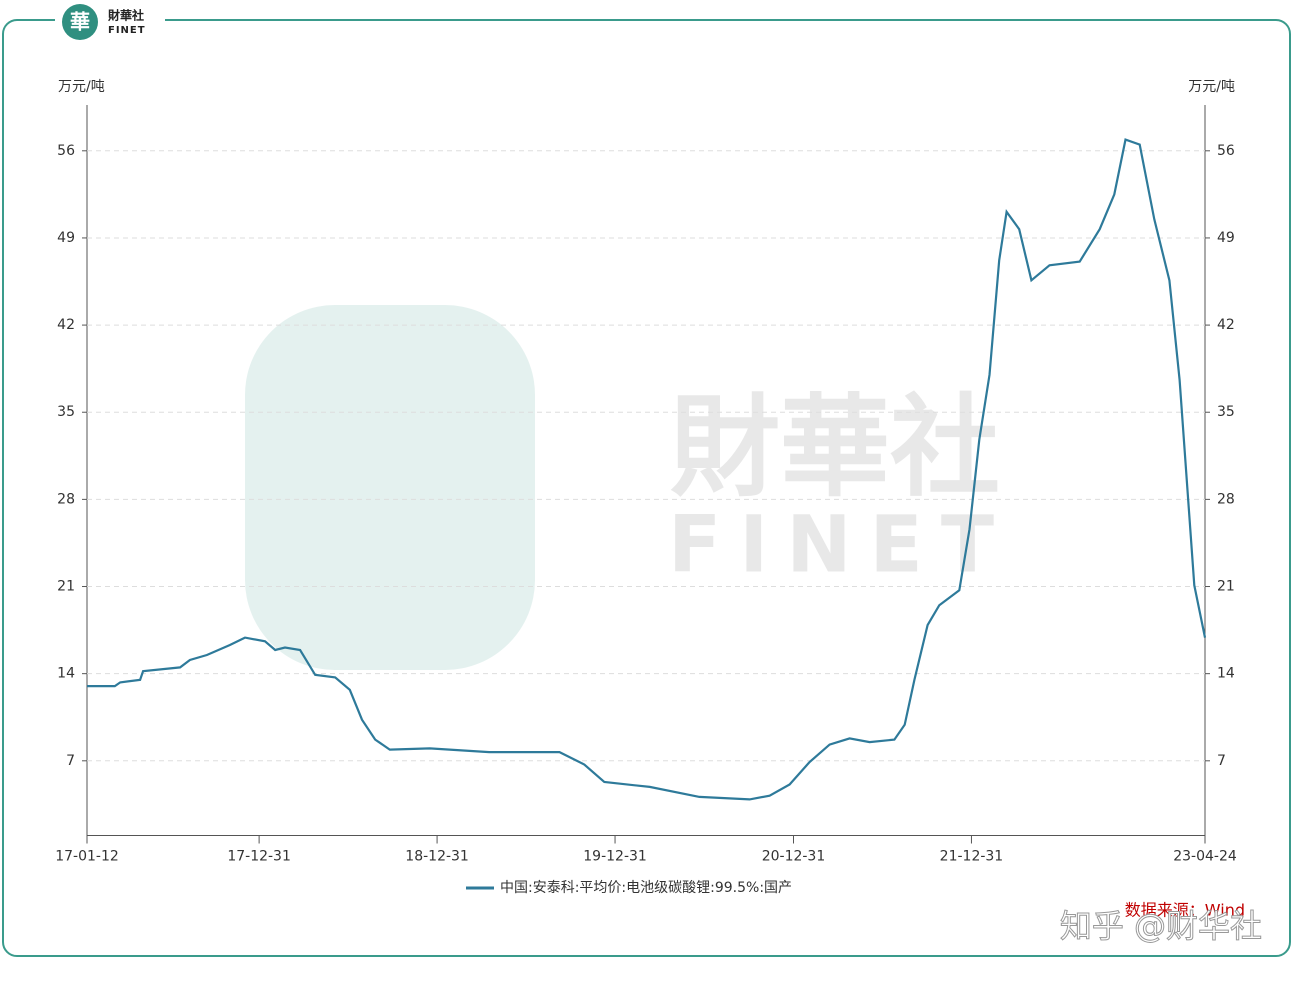 The width and height of the screenshot is (1293, 983). I want to click on y-tick-label: 42, so click(66, 325).